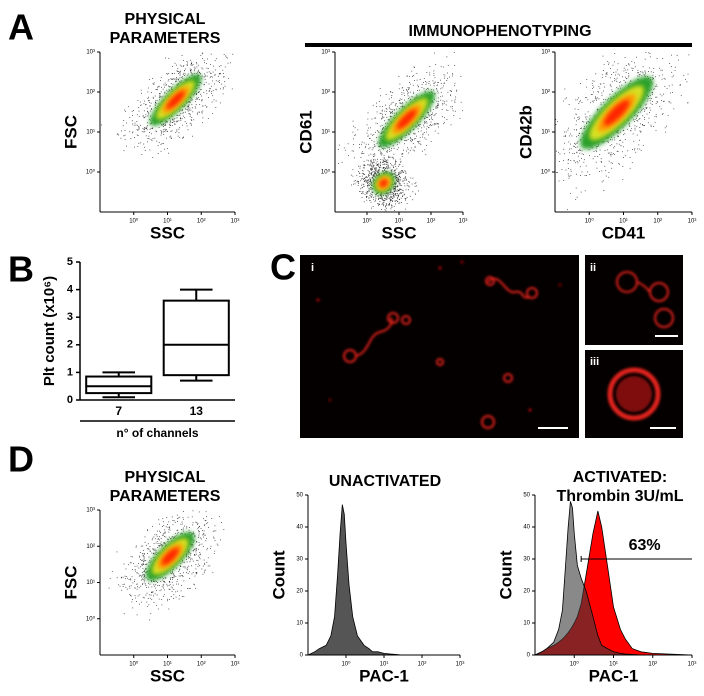 Image resolution: width=704 pixels, height=696 pixels. I want to click on x-tick-label: 10³, so click(235, 222).